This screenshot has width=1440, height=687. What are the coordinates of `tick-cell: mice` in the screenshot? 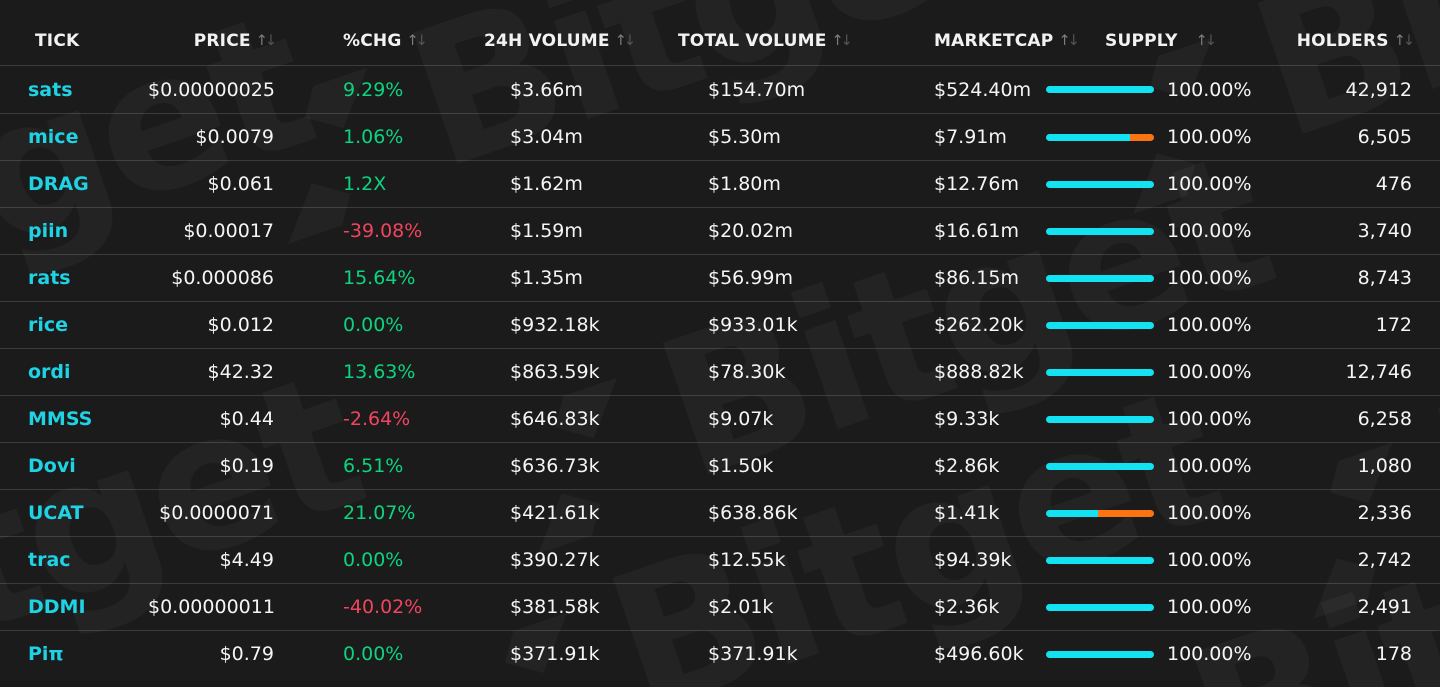 It's located at (53, 137).